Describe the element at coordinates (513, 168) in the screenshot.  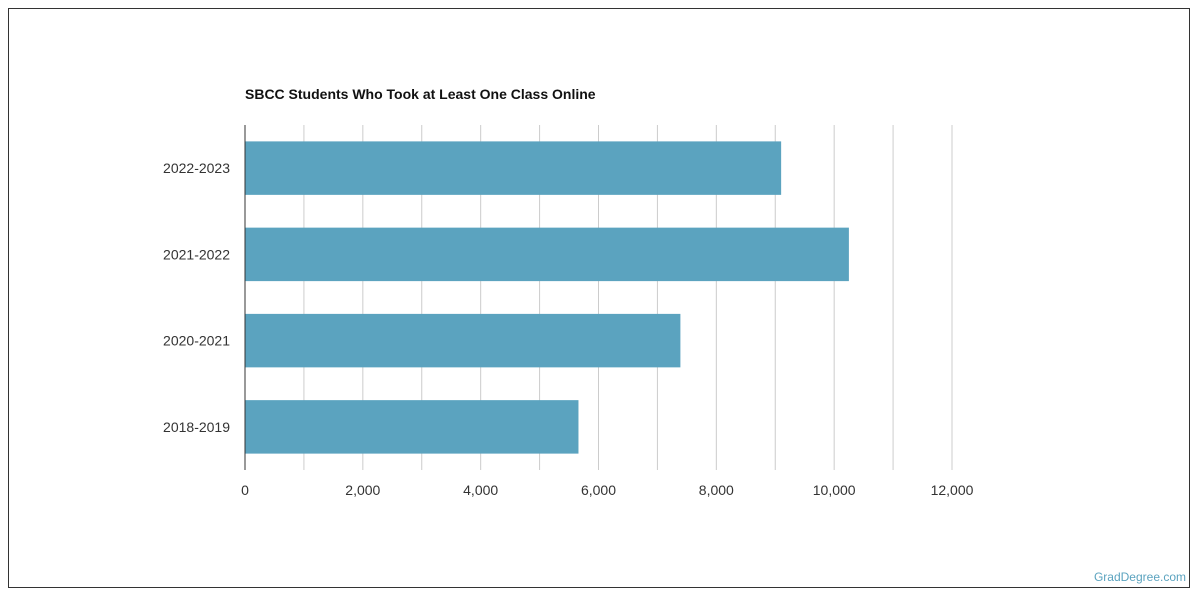
I see `bar-2022-2023` at that location.